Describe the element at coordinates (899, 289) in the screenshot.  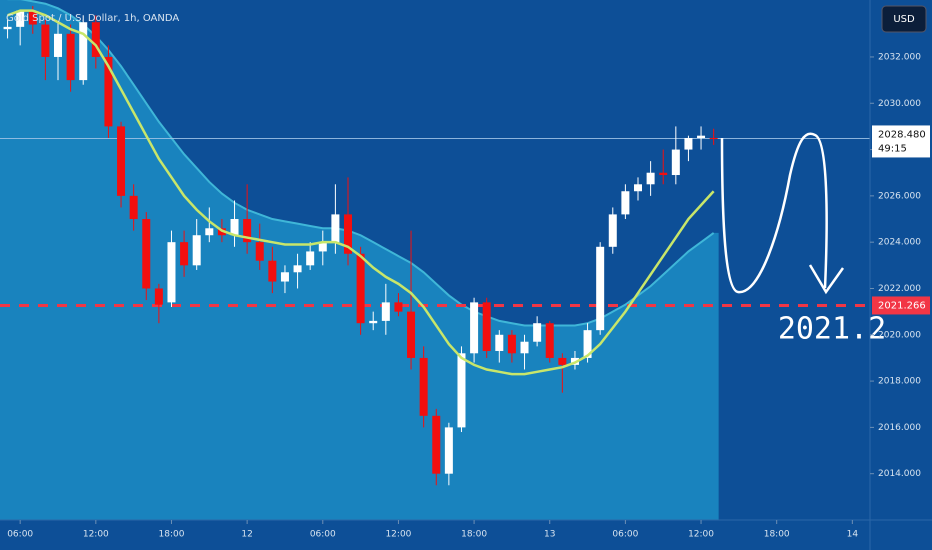
I see `y-tick-label: 2022.000` at that location.